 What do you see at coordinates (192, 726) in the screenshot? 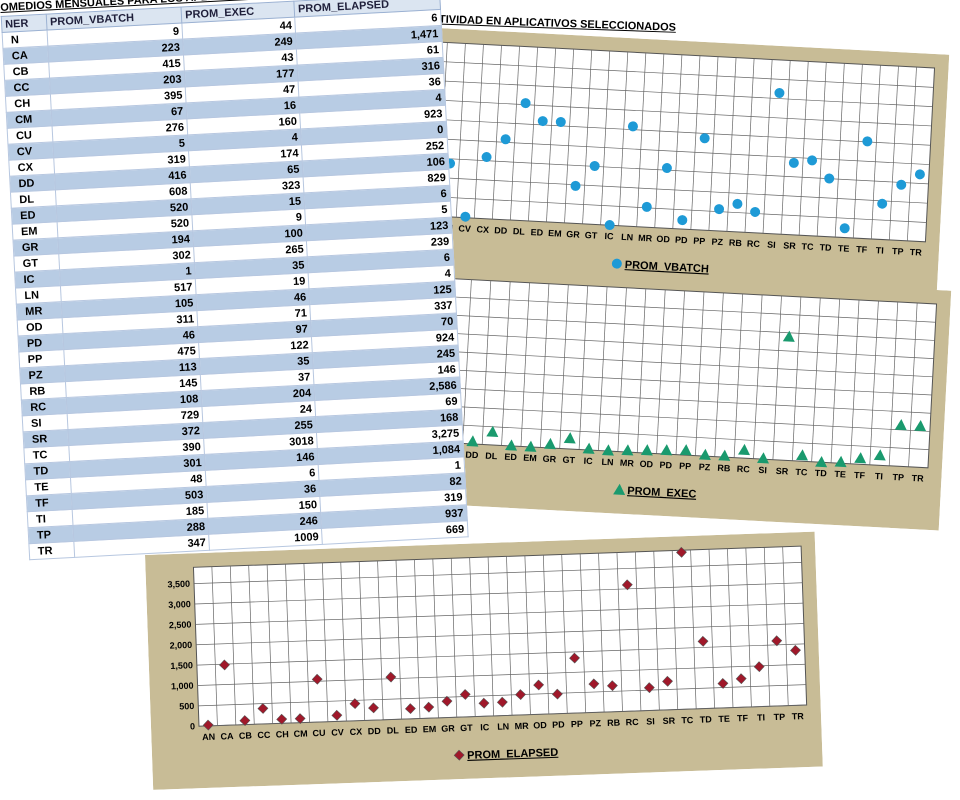
I see `y-tick-label: 0` at bounding box center [192, 726].